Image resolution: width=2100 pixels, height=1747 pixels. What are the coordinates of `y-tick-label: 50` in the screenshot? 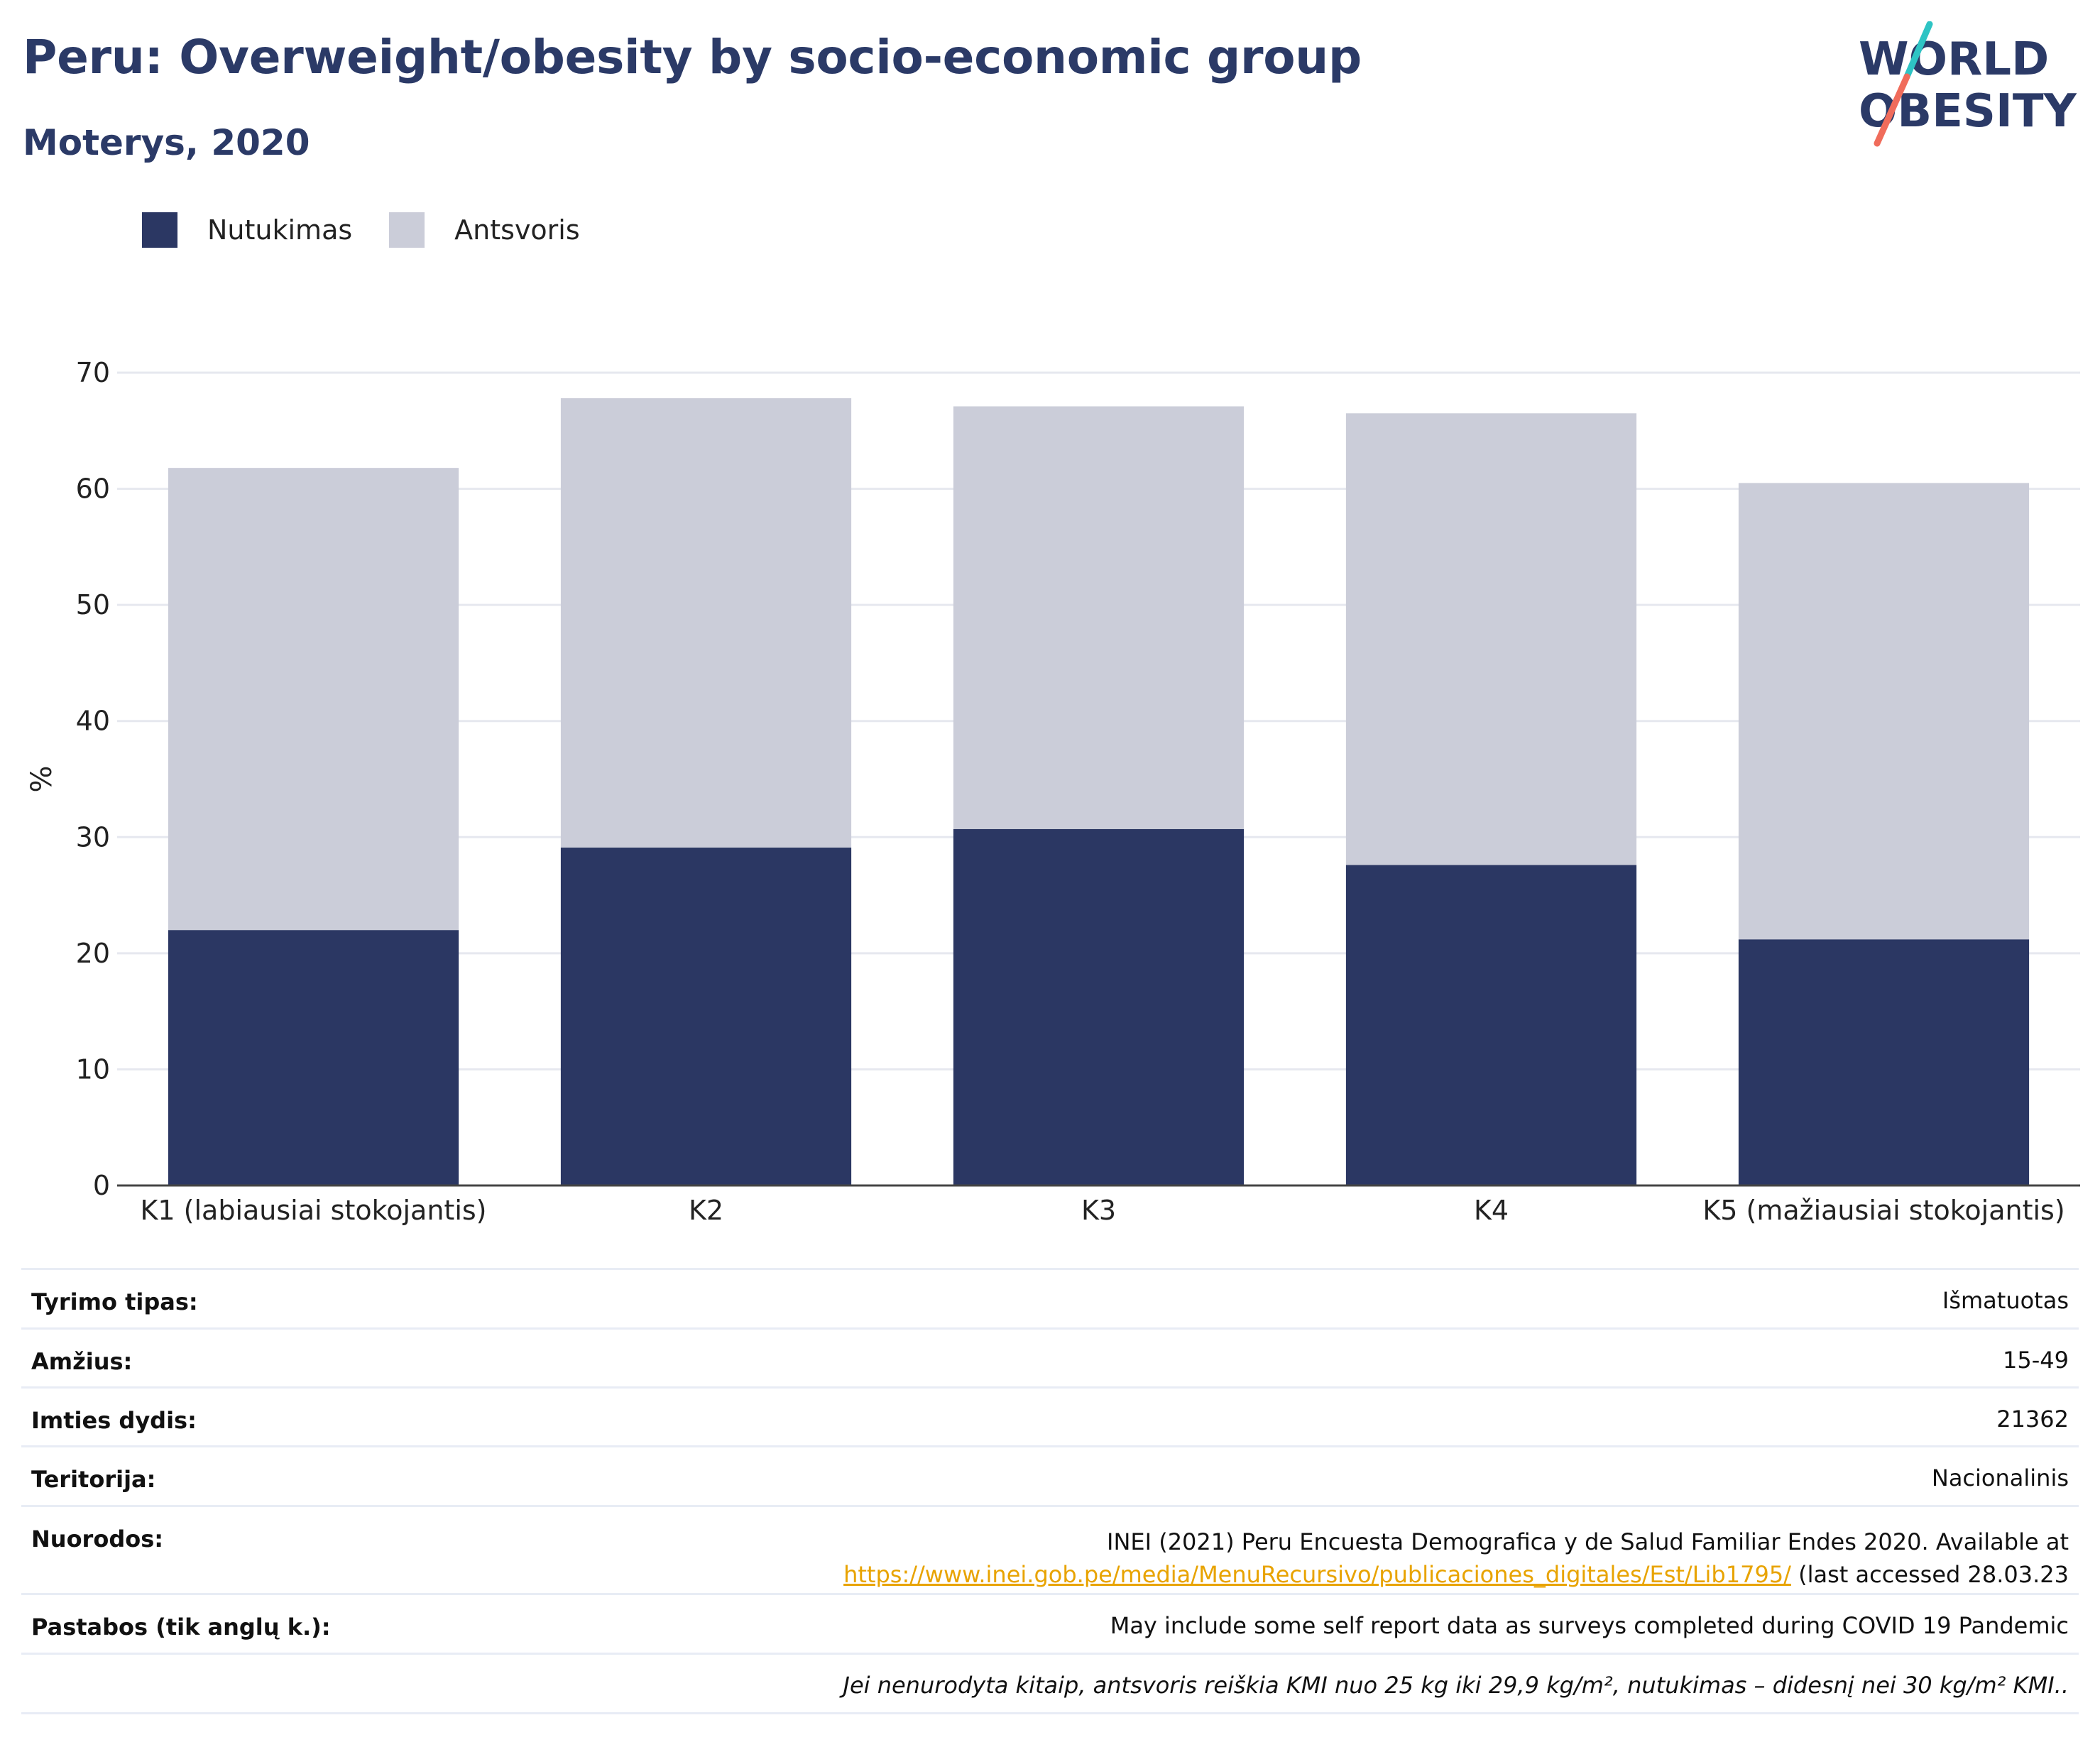 It's located at (93, 604).